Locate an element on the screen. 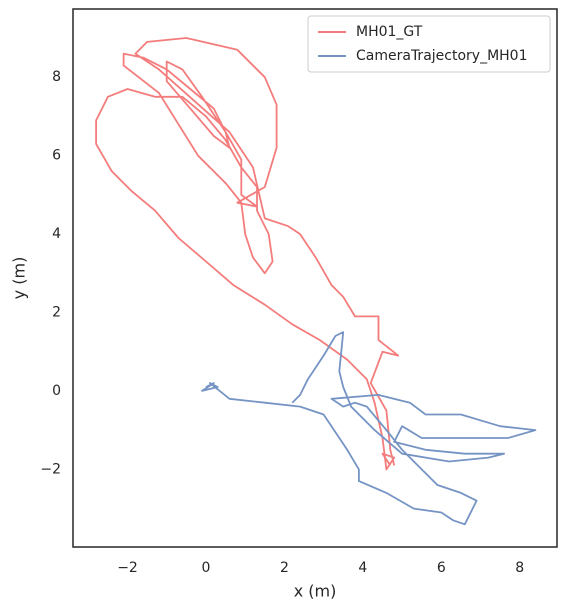 The width and height of the screenshot is (567, 611). x-tick-label: −2 is located at coordinates (127, 568).